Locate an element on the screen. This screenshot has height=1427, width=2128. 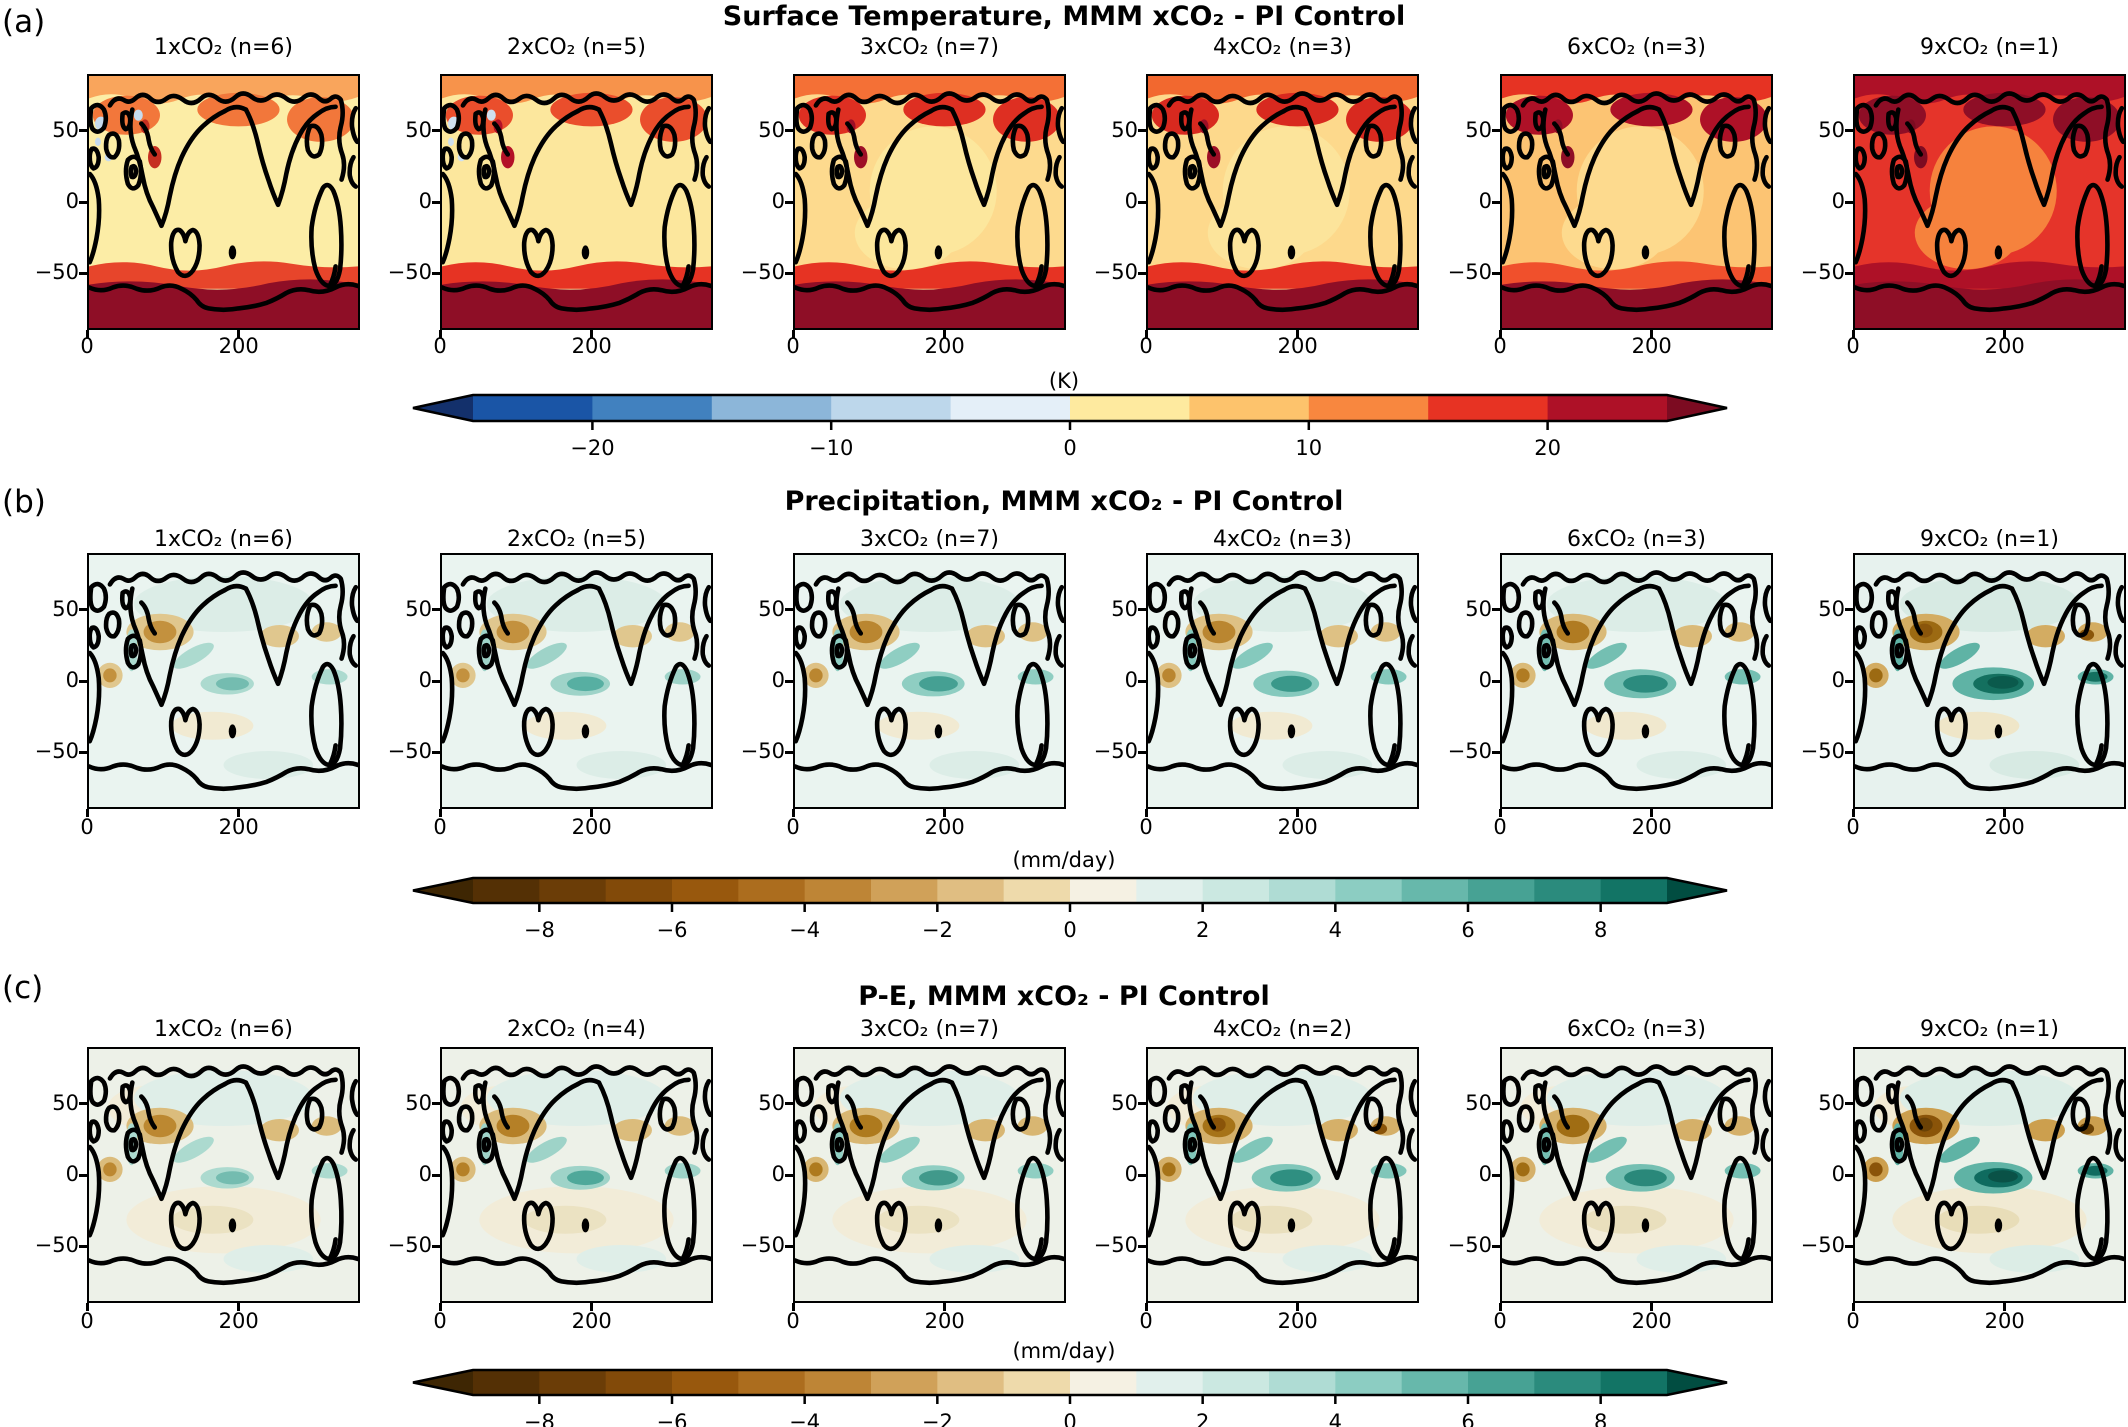
row-c-title: P-E, MMM xCO₂ - PI Control is located at coordinates (1064, 996).